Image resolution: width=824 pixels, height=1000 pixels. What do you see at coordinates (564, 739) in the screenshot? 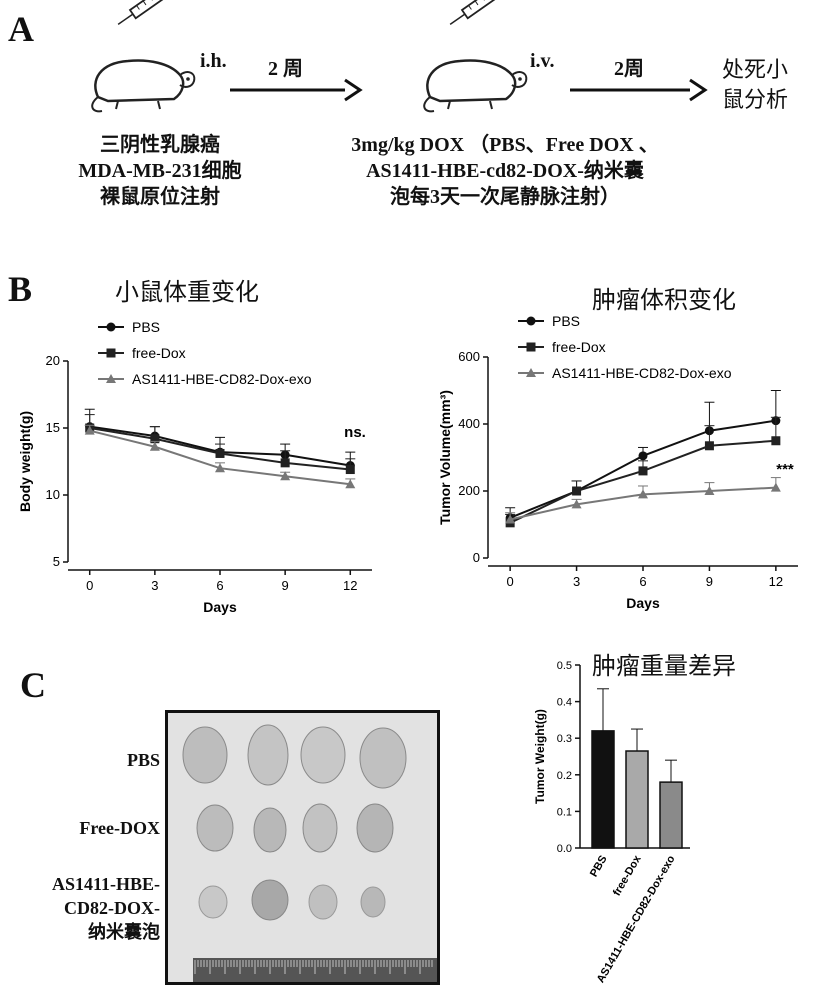
I see `y-tick-label: 0.3` at bounding box center [564, 739].